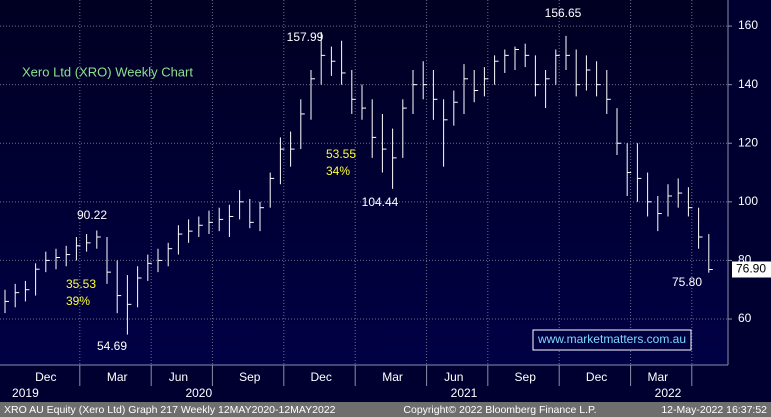  I want to click on highlight-label: 34%, so click(338, 171).